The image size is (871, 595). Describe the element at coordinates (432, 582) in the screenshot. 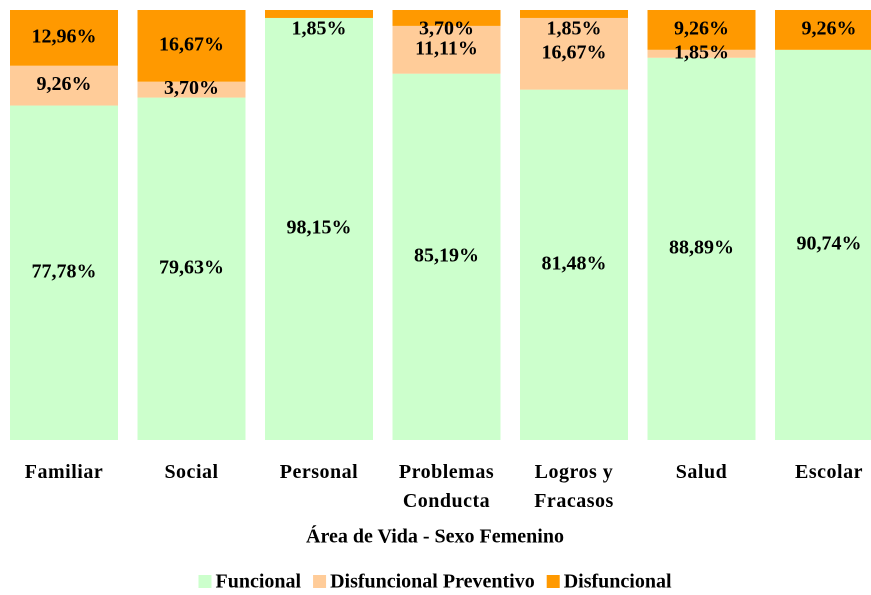

I see `legend-label: Disfuncional Preventivo` at that location.